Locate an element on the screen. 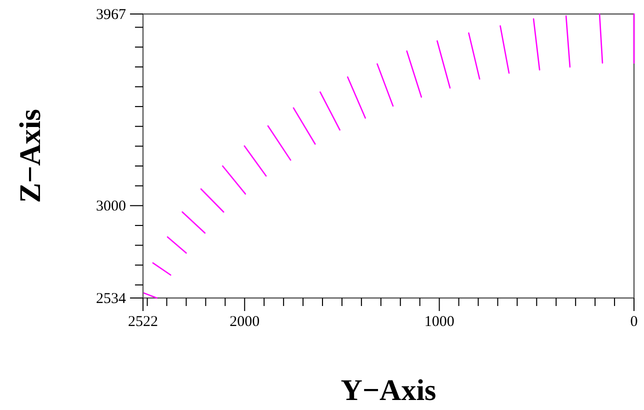  x-tick-label: 2522 is located at coordinates (143, 322).